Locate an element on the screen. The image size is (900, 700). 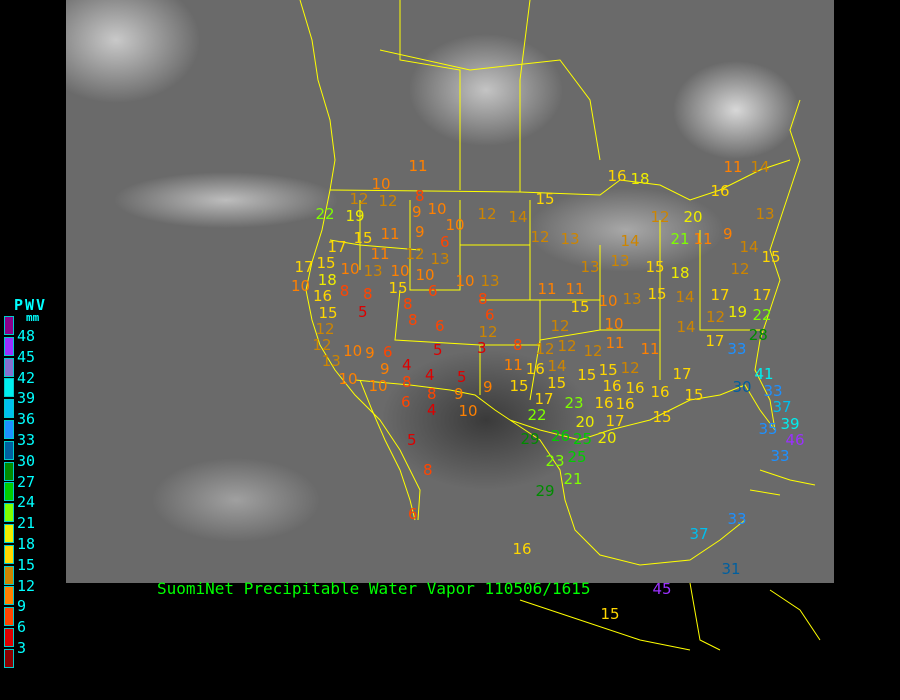
legend-tick: 48 is located at coordinates (26, 336).